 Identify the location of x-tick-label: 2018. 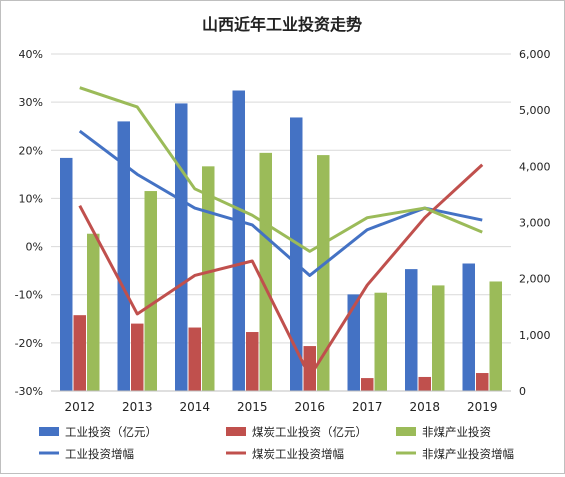
(424, 407).